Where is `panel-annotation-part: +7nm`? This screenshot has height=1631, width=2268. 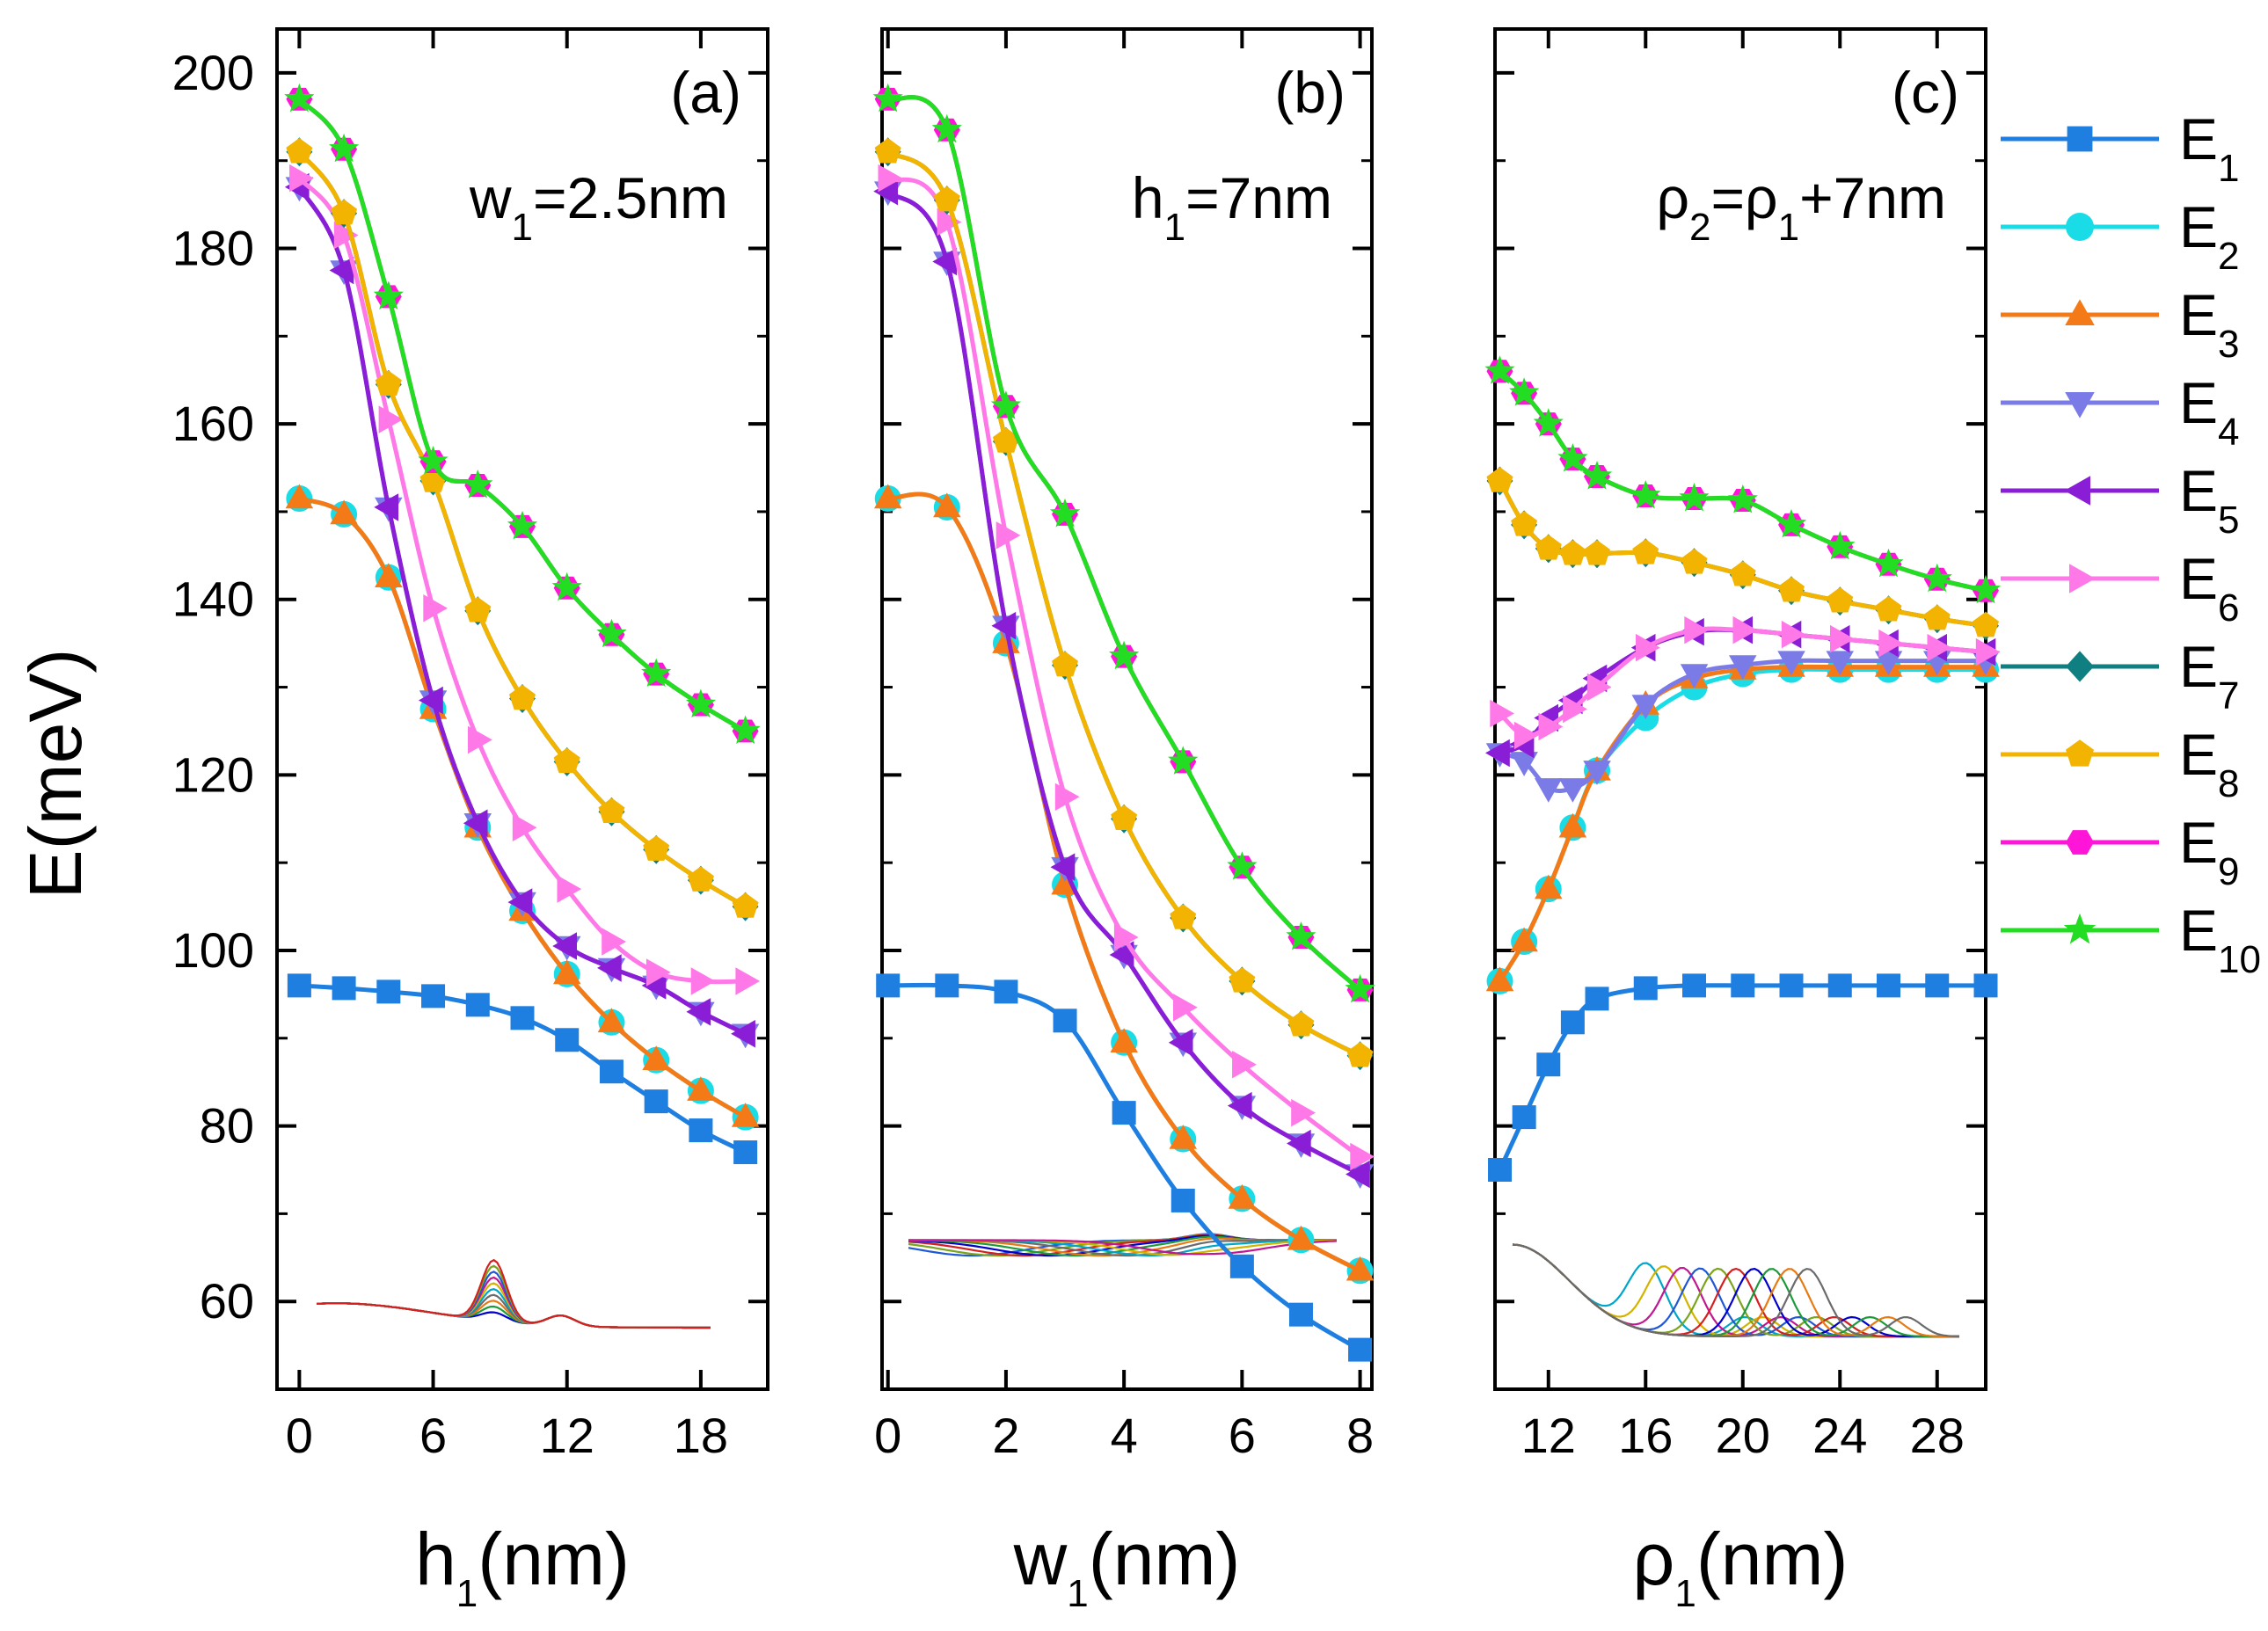 panel-annotation-part: +7nm is located at coordinates (1872, 198).